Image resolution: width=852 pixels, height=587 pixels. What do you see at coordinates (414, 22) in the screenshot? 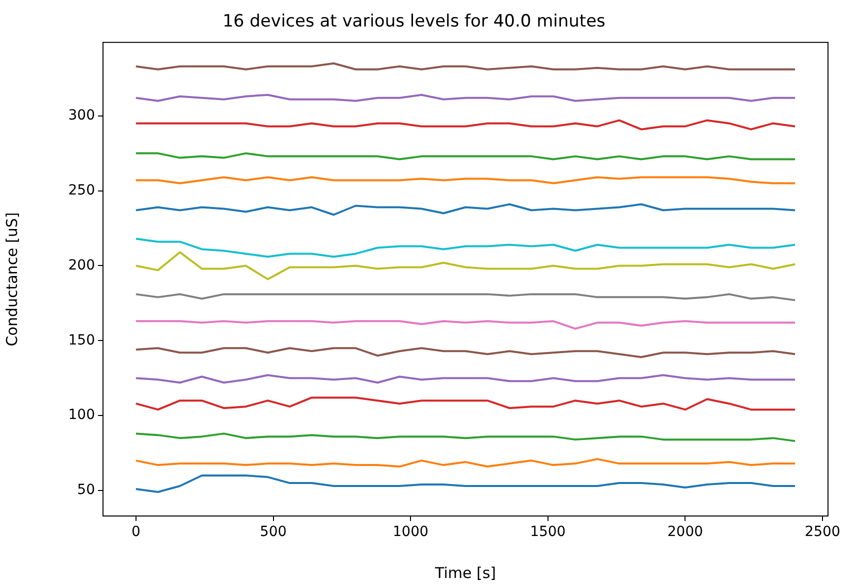
I see `chart-title: 16 devices at various levels for 40.0 minutes` at bounding box center [414, 22].